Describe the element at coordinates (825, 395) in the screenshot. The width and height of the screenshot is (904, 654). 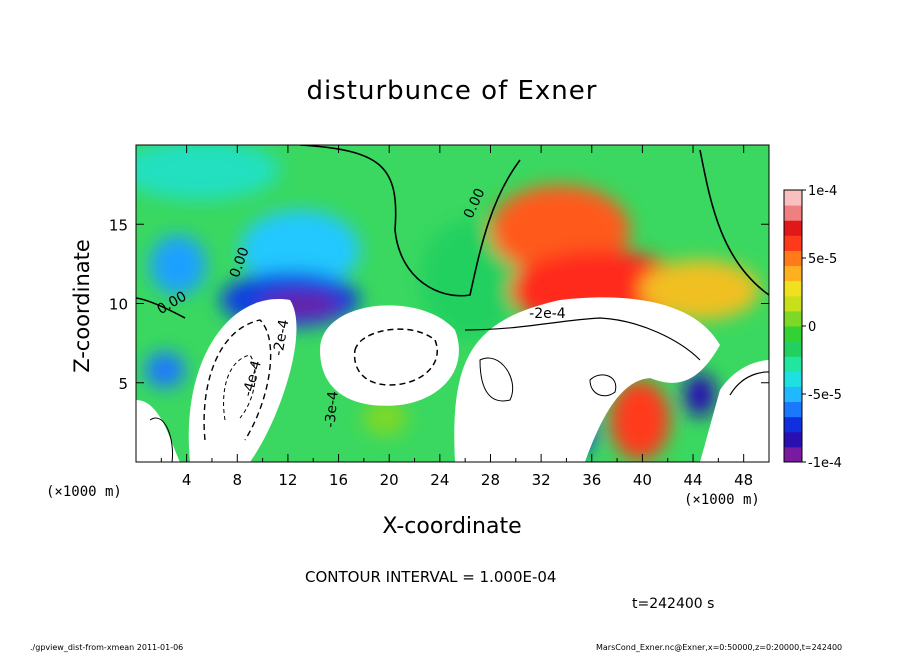
I see `colorbar-label-3: -5e-5` at that location.